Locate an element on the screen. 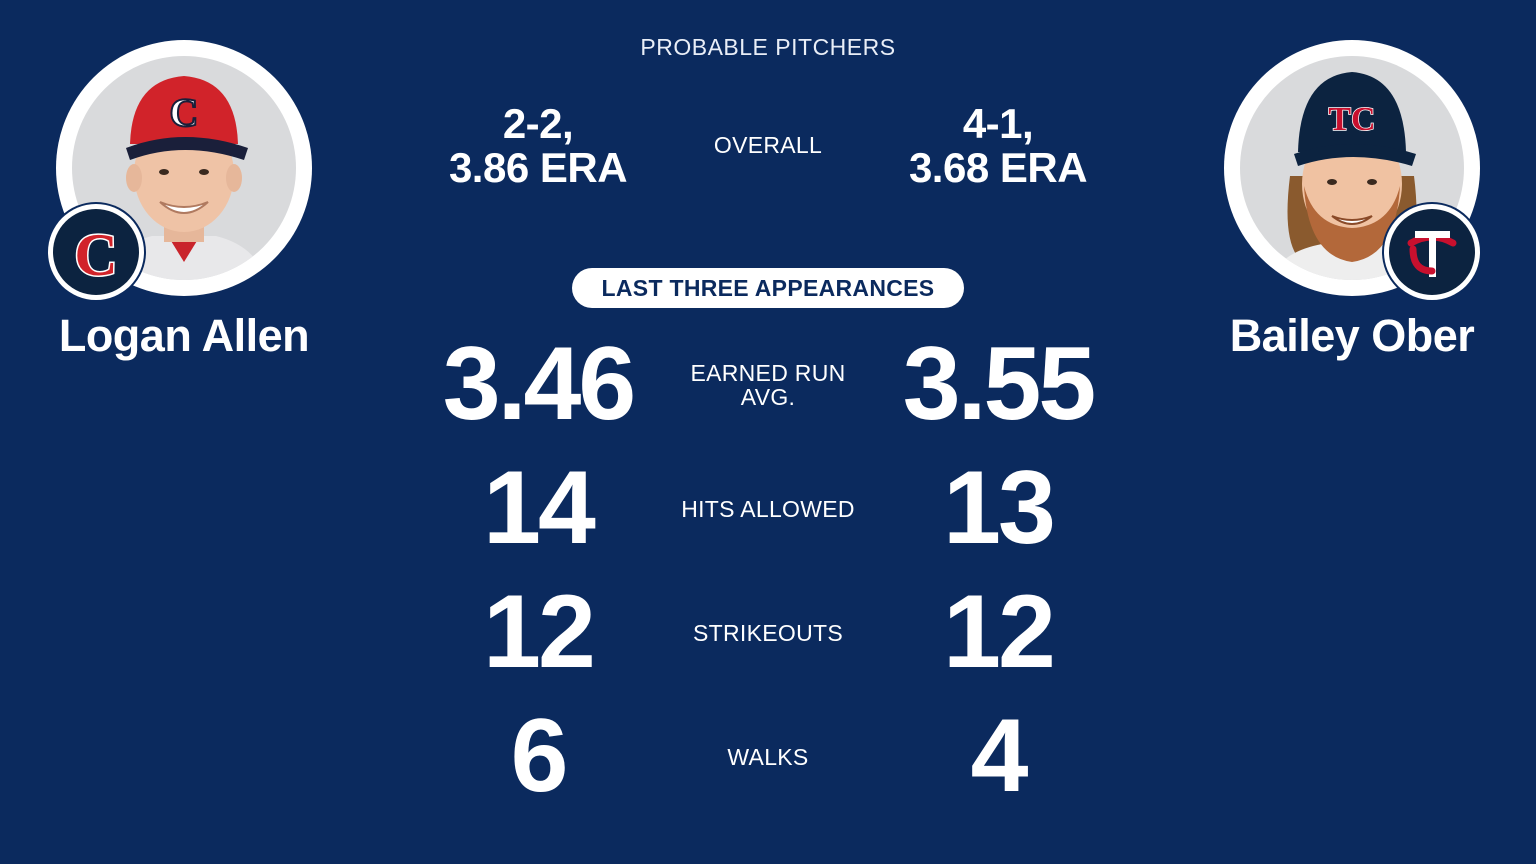 The width and height of the screenshot is (1536, 864). cleveland-logo-badge: C is located at coordinates (96, 252).